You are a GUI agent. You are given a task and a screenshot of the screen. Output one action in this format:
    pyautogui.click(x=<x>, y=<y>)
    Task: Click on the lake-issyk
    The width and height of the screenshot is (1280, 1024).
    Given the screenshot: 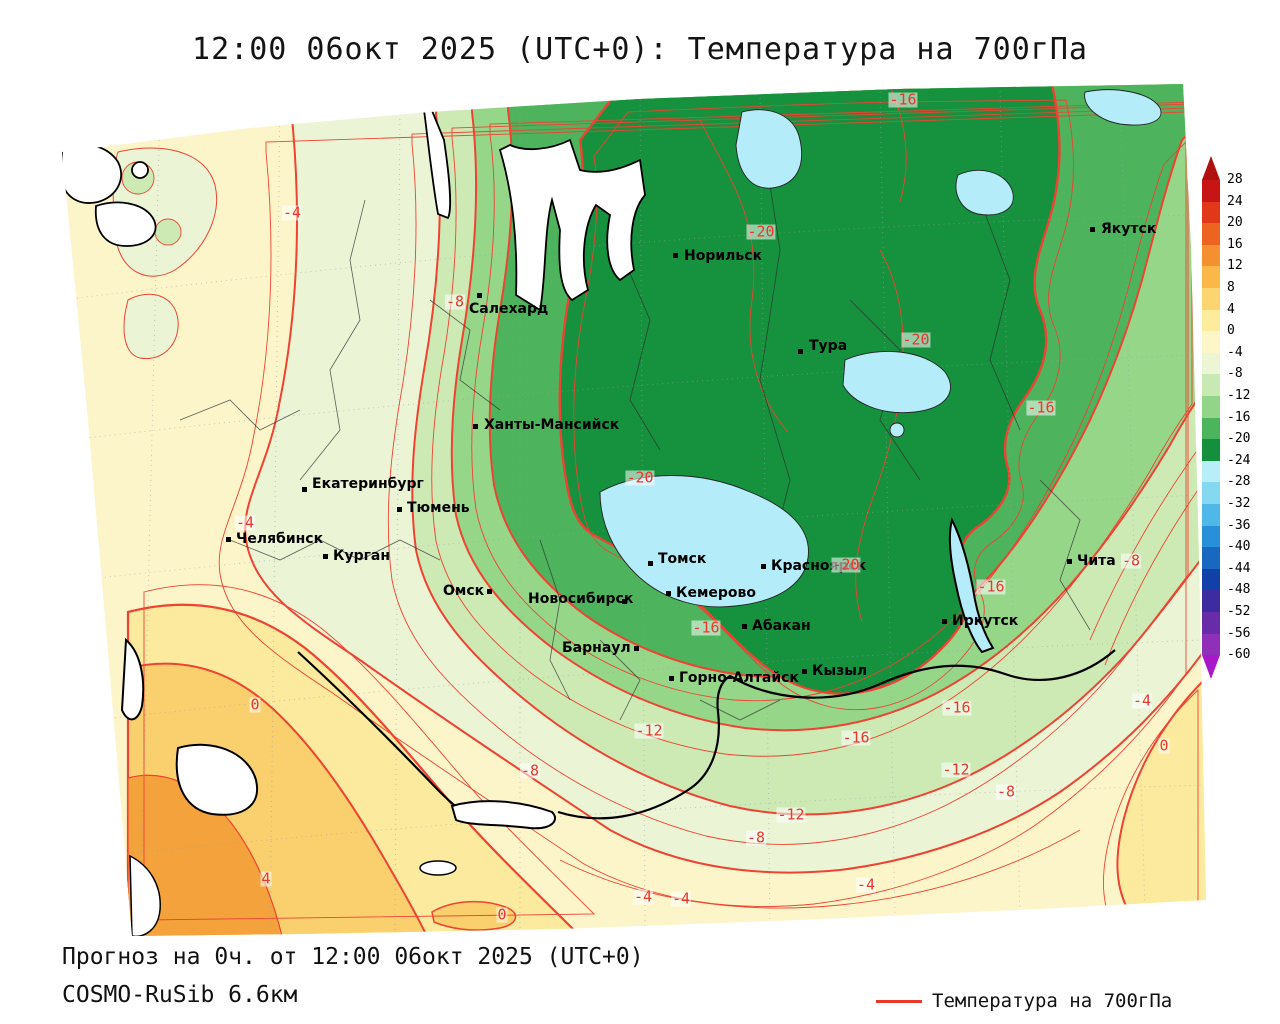 What is the action you would take?
    pyautogui.click(x=438, y=868)
    